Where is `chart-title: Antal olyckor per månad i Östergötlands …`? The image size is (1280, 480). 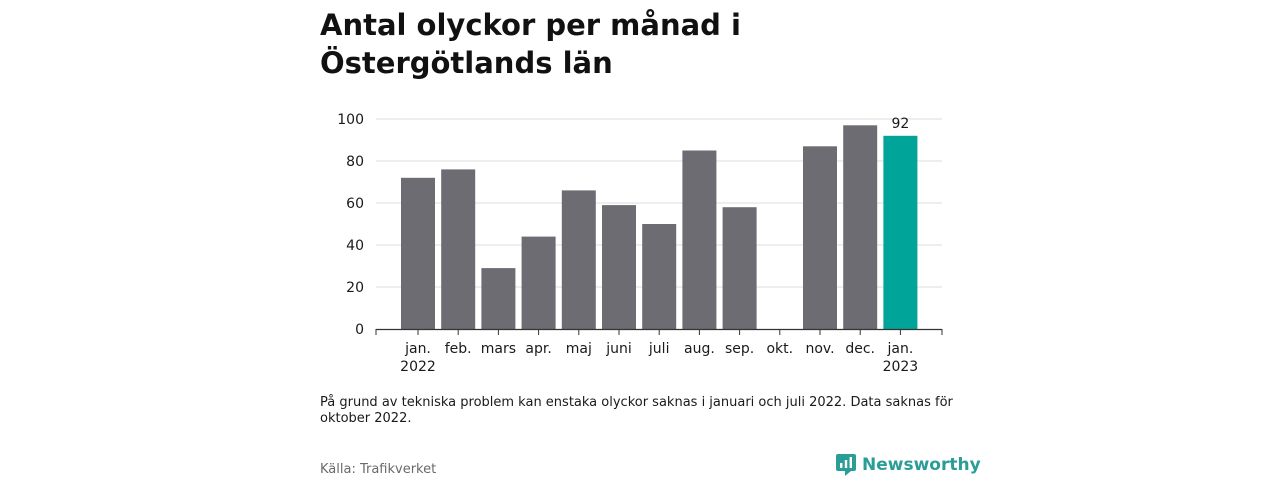
chart-title: Antal olyckor per månad i Östergötlands … is located at coordinates (530, 44).